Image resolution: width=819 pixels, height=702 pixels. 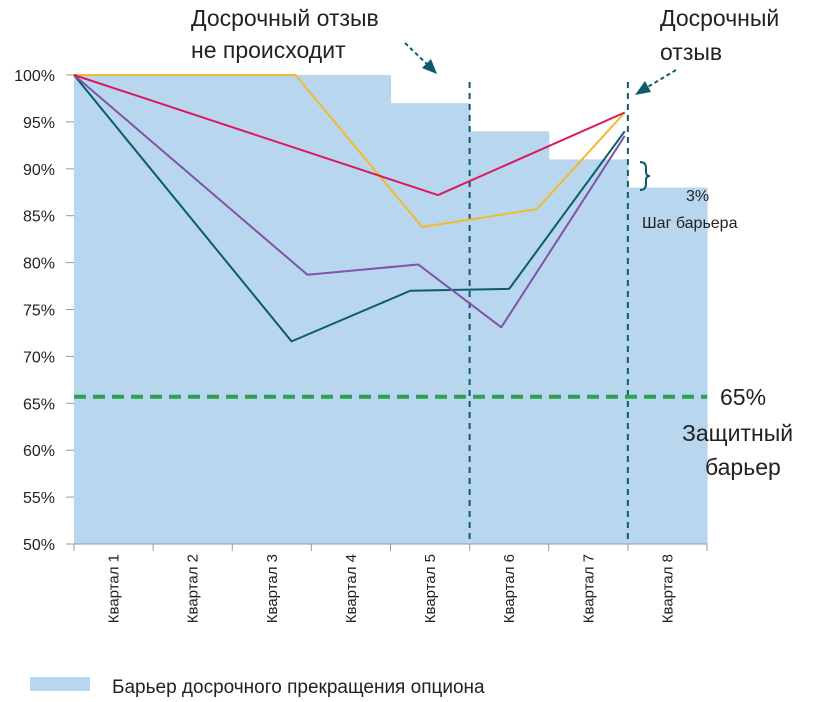 I want to click on annotation-call-line2: отзыв, so click(x=691, y=52).